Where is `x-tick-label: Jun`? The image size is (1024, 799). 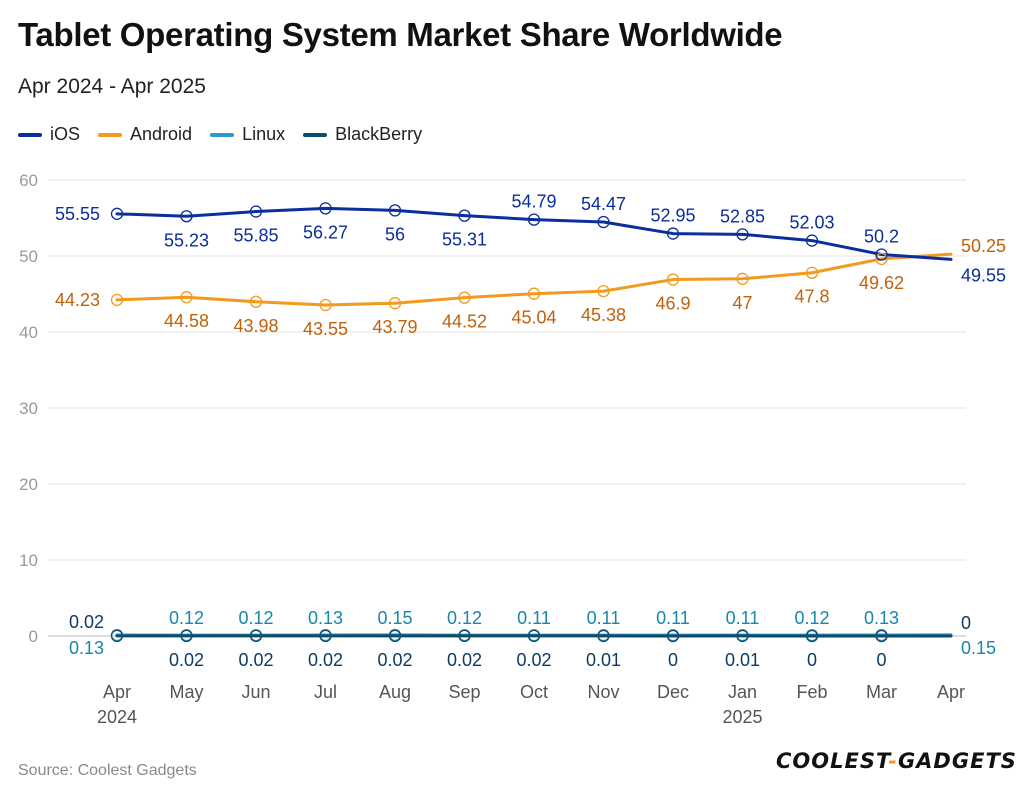
x-tick-label: Jun is located at coordinates (255, 692).